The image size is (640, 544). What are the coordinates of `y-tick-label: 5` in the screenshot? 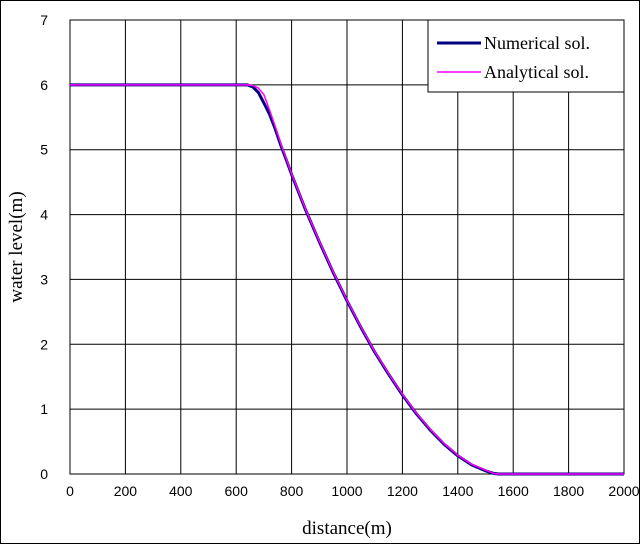 It's located at (44, 150).